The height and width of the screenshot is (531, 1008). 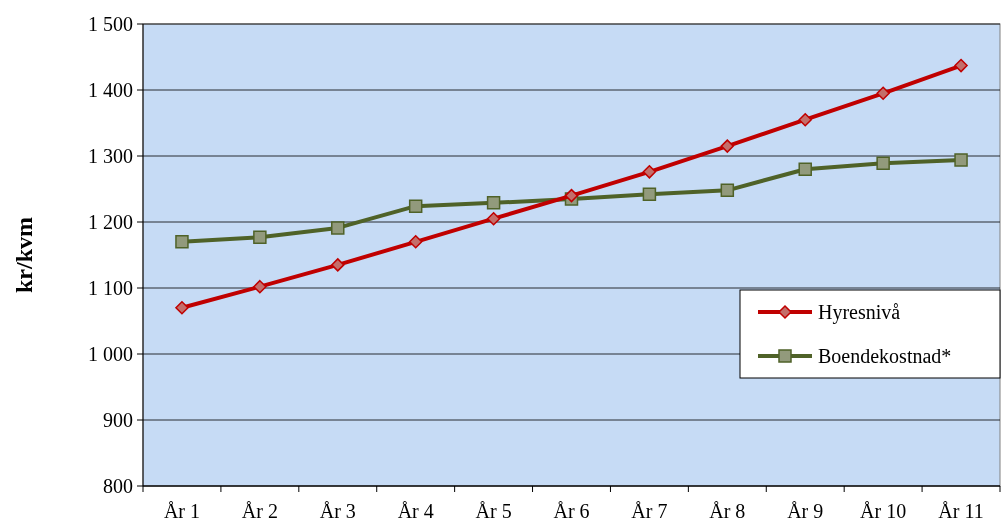 I want to click on x-tick-label: År 2, so click(x=259, y=511).